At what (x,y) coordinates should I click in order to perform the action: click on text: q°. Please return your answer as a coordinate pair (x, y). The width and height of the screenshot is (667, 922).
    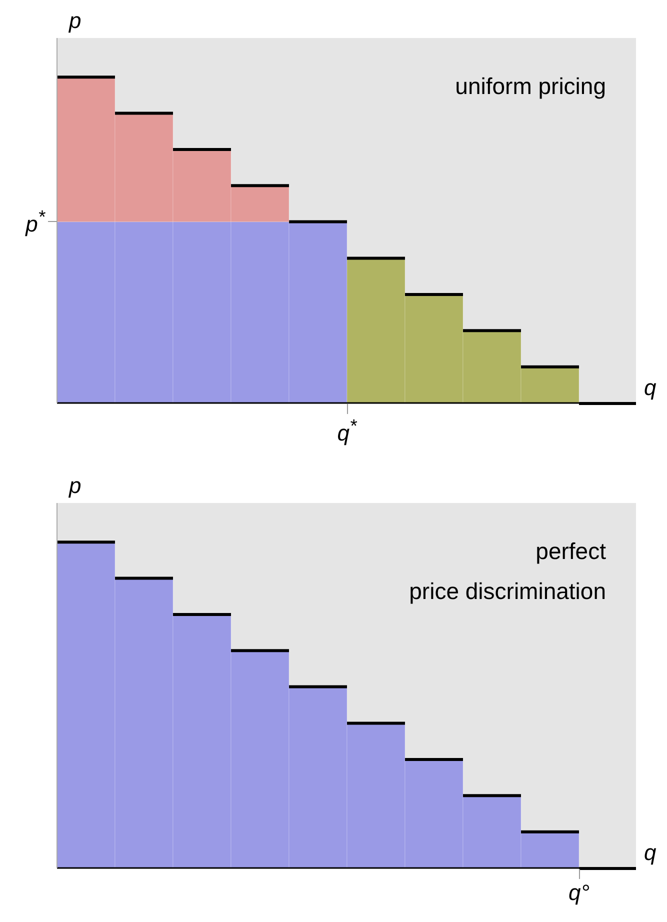
    Looking at the image, I should click on (579, 893).